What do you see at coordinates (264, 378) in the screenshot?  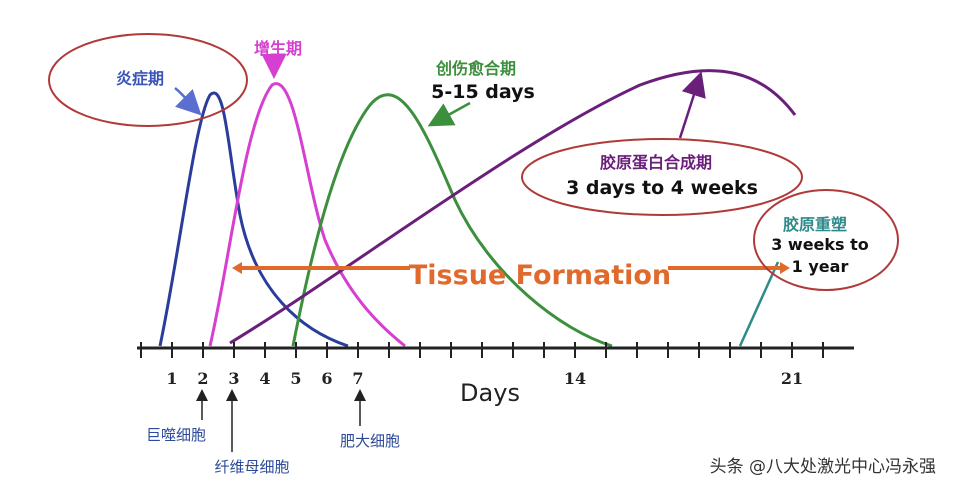 I see `axis-tick-label: 4` at bounding box center [264, 378].